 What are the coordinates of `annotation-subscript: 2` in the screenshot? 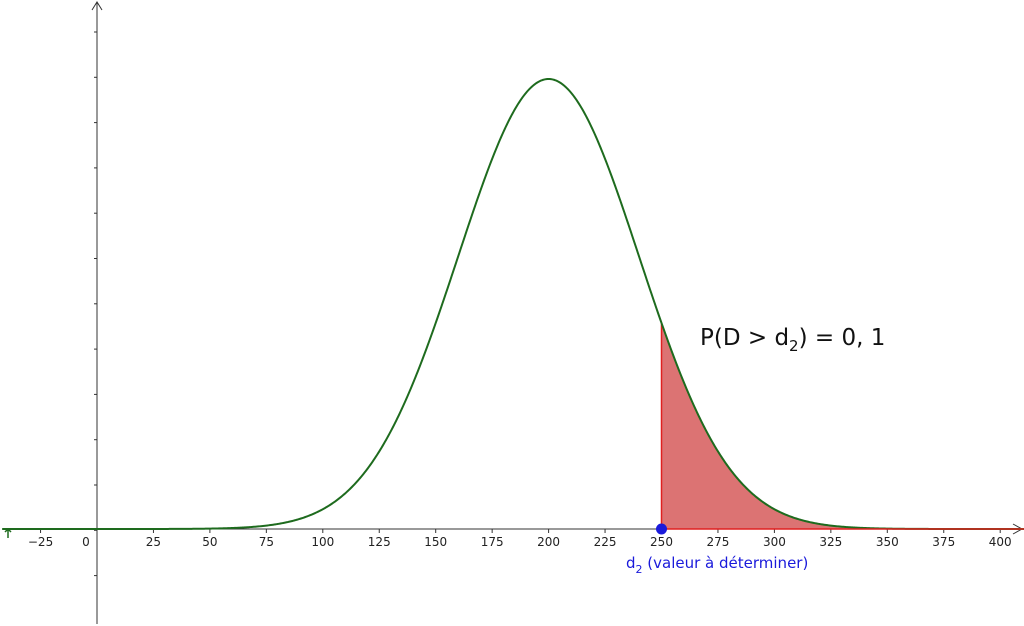 It's located at (794, 346).